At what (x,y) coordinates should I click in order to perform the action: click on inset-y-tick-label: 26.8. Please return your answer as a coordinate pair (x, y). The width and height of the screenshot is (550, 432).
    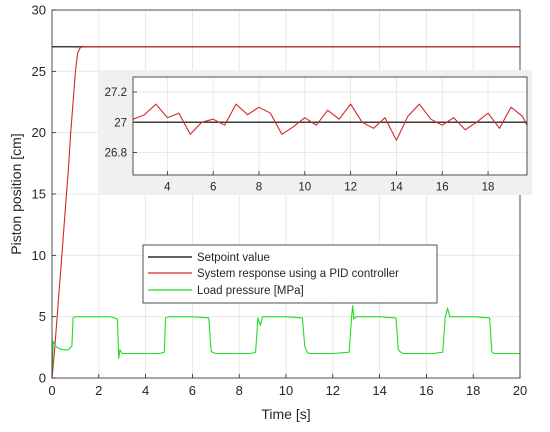
    Looking at the image, I should click on (116, 153).